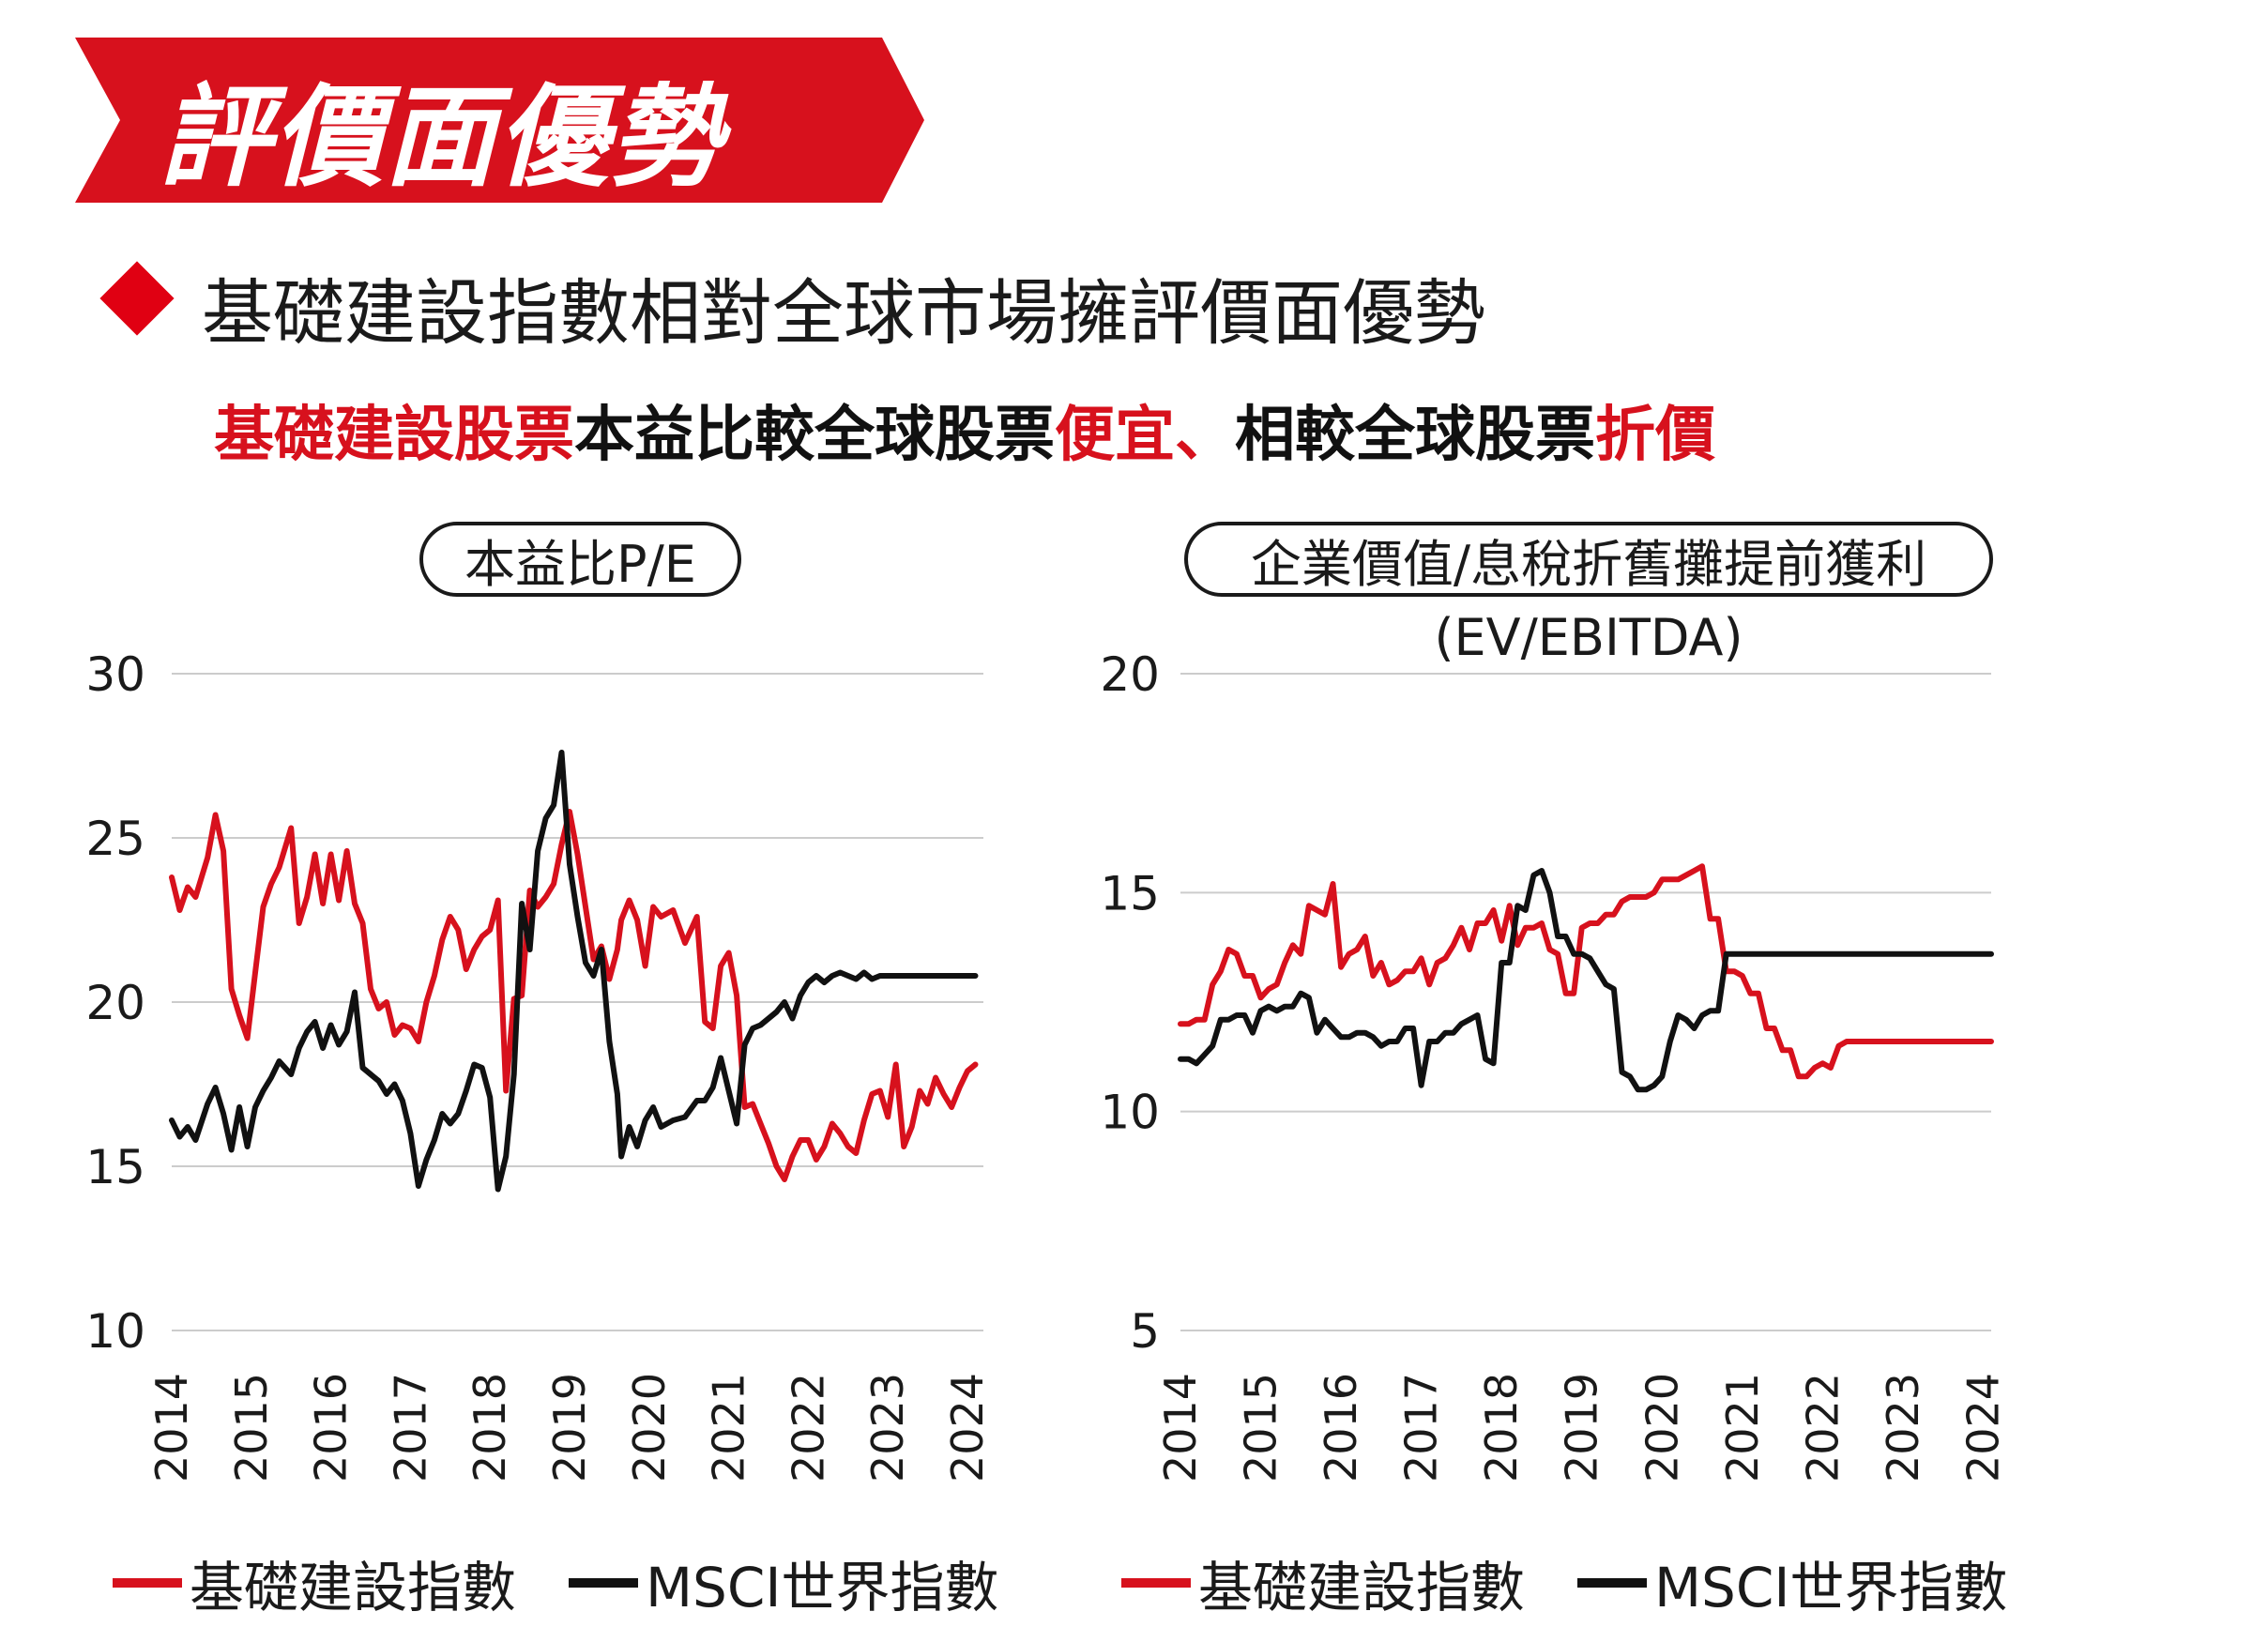 The width and height of the screenshot is (2268, 1642). Describe the element at coordinates (441, 137) in the screenshot. I see `banner-title: 評價面優勢` at that location.